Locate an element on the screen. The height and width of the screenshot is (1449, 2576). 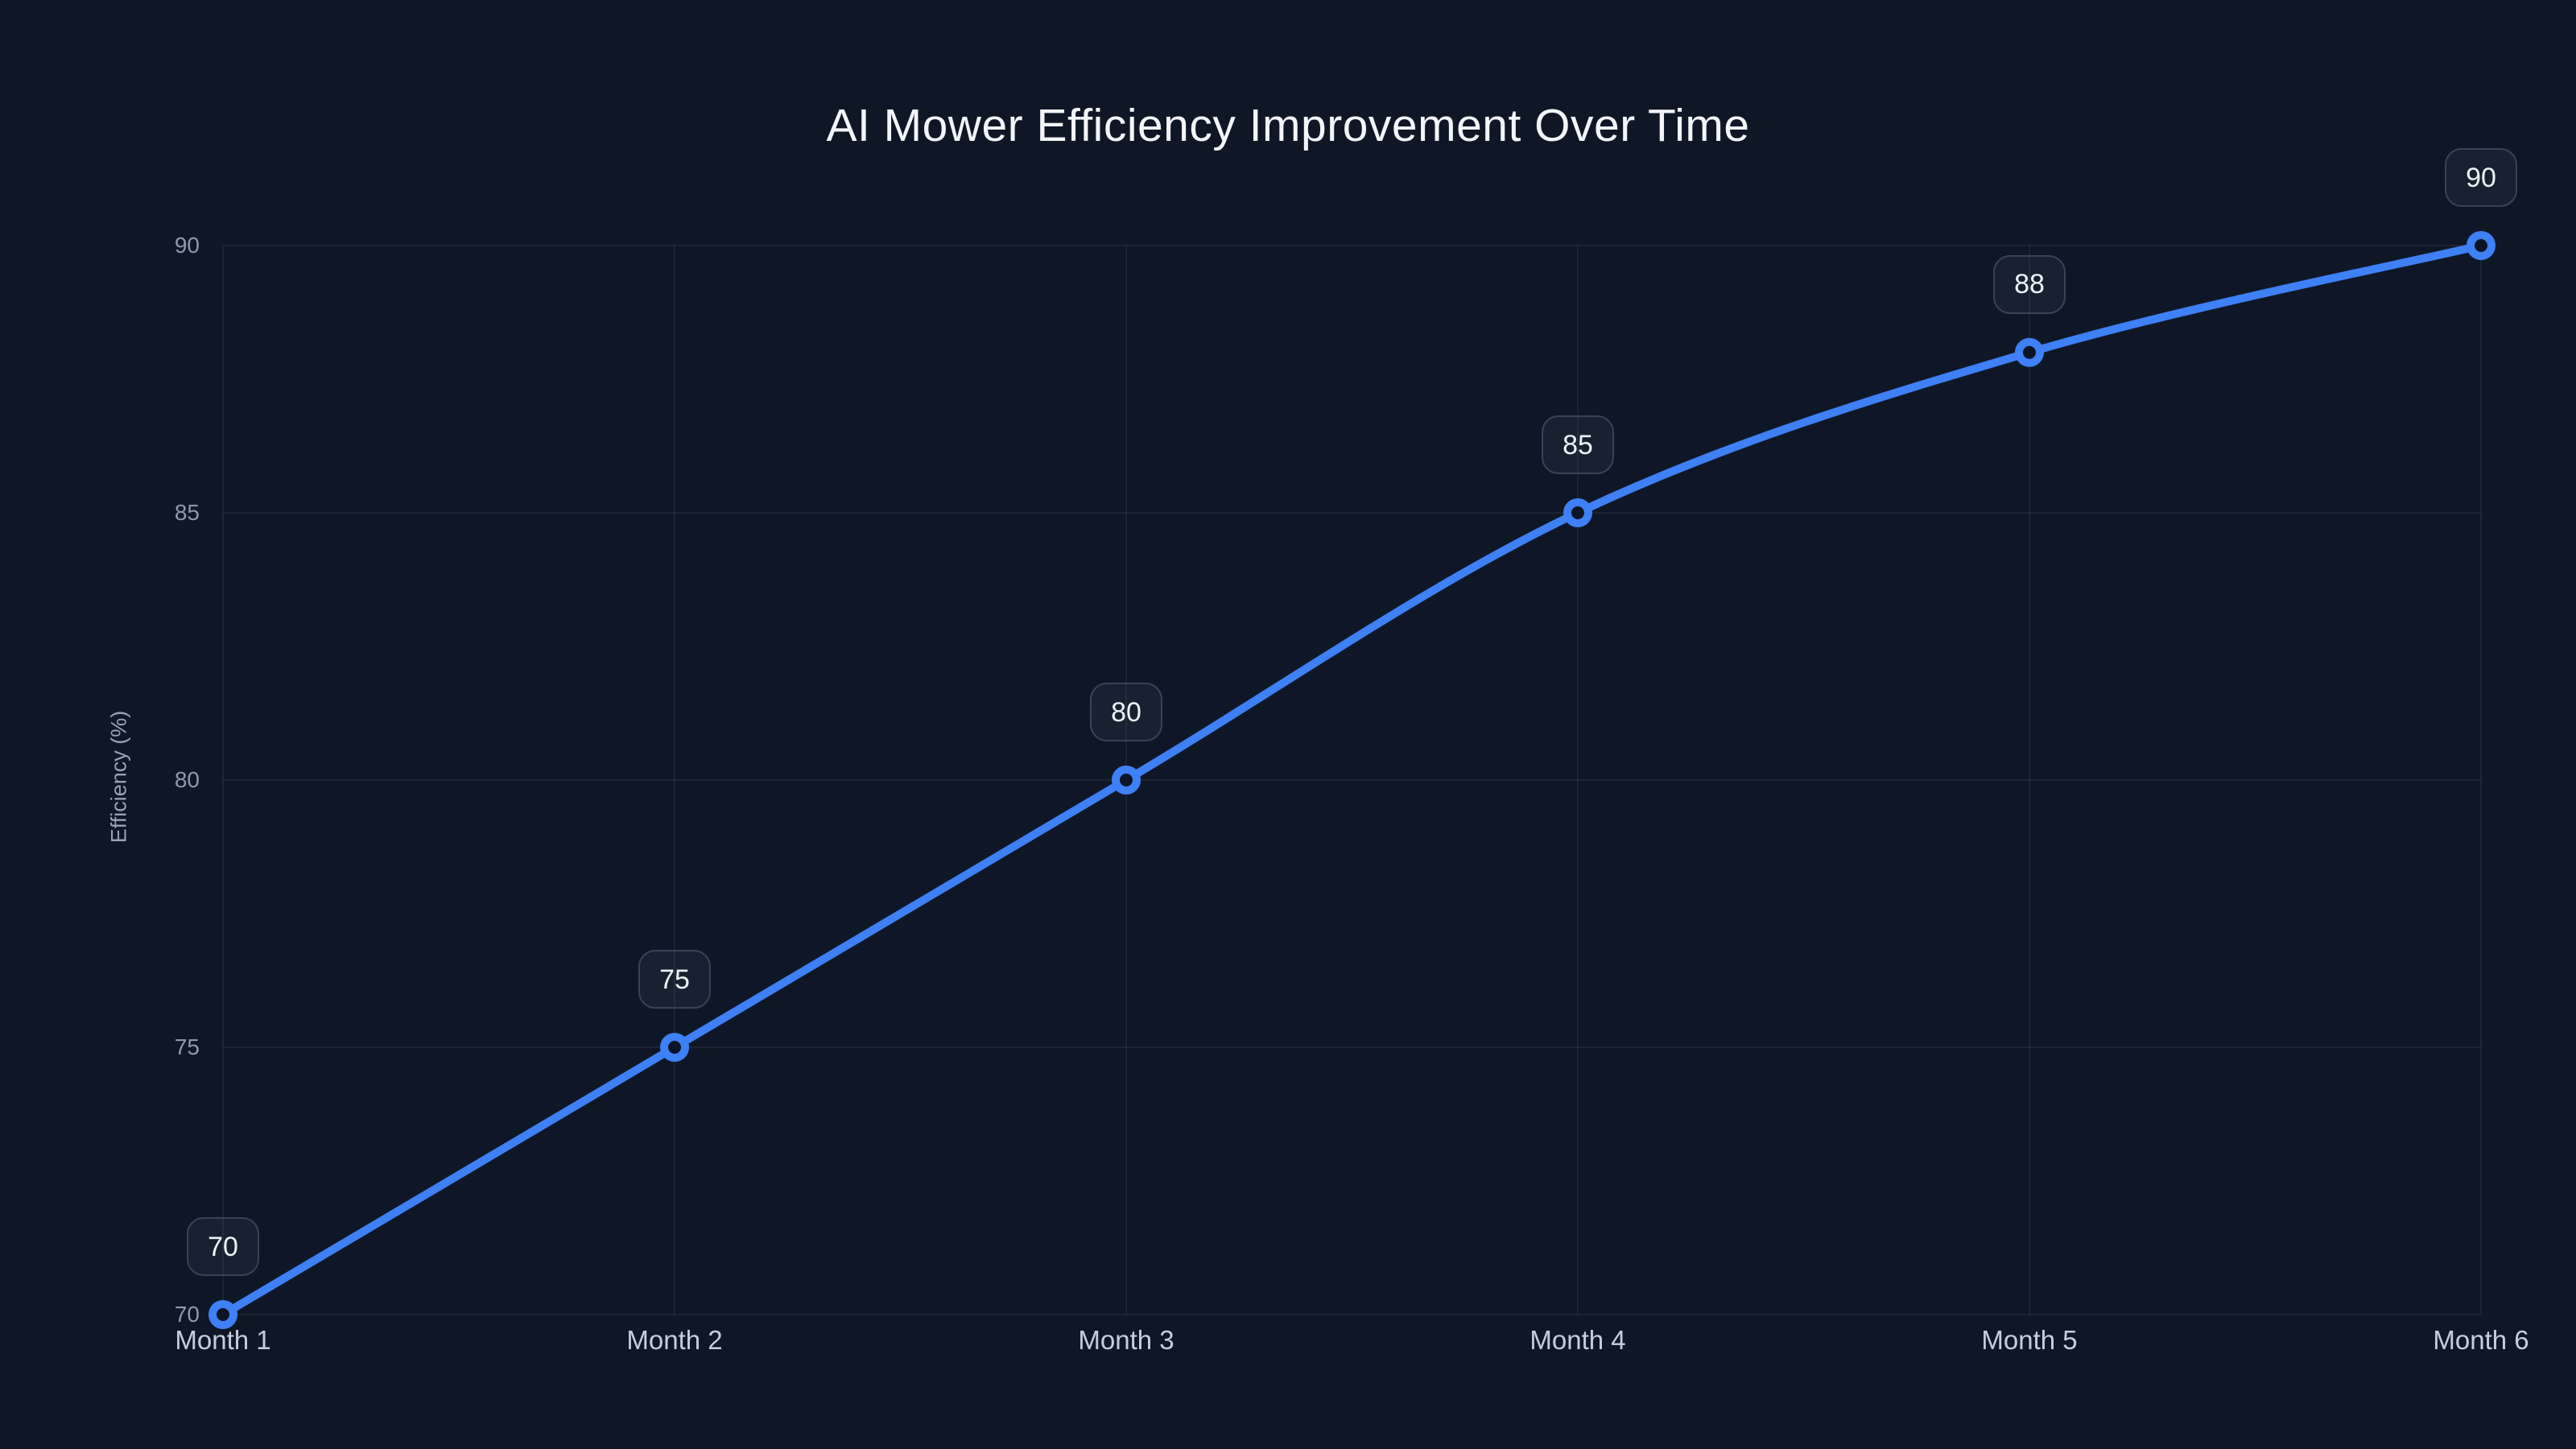
data-label-month-3: 80 is located at coordinates (1126, 712).